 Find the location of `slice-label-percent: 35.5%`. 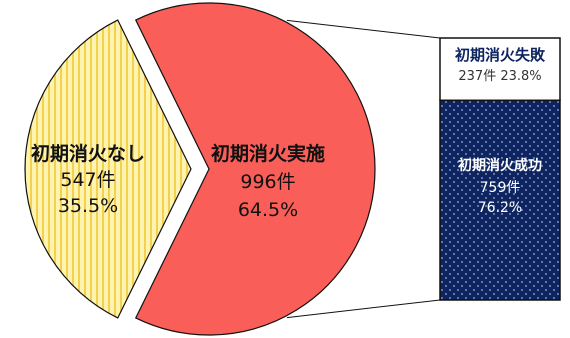

slice-label-percent: 35.5% is located at coordinates (88, 206).